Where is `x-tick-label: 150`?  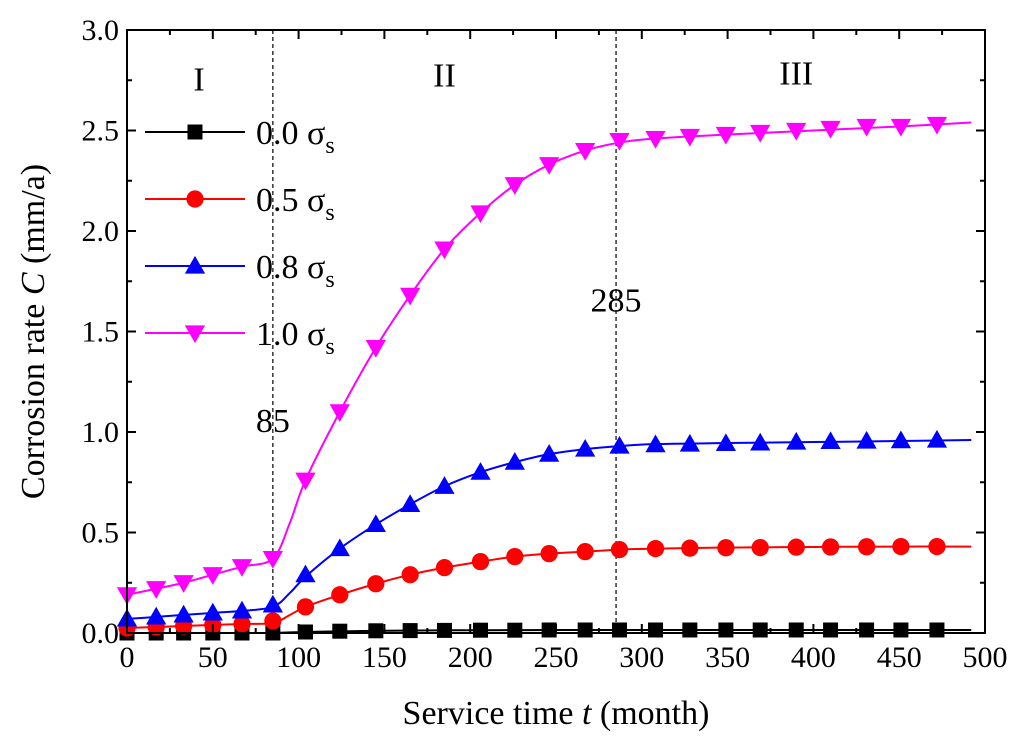 x-tick-label: 150 is located at coordinates (384, 657).